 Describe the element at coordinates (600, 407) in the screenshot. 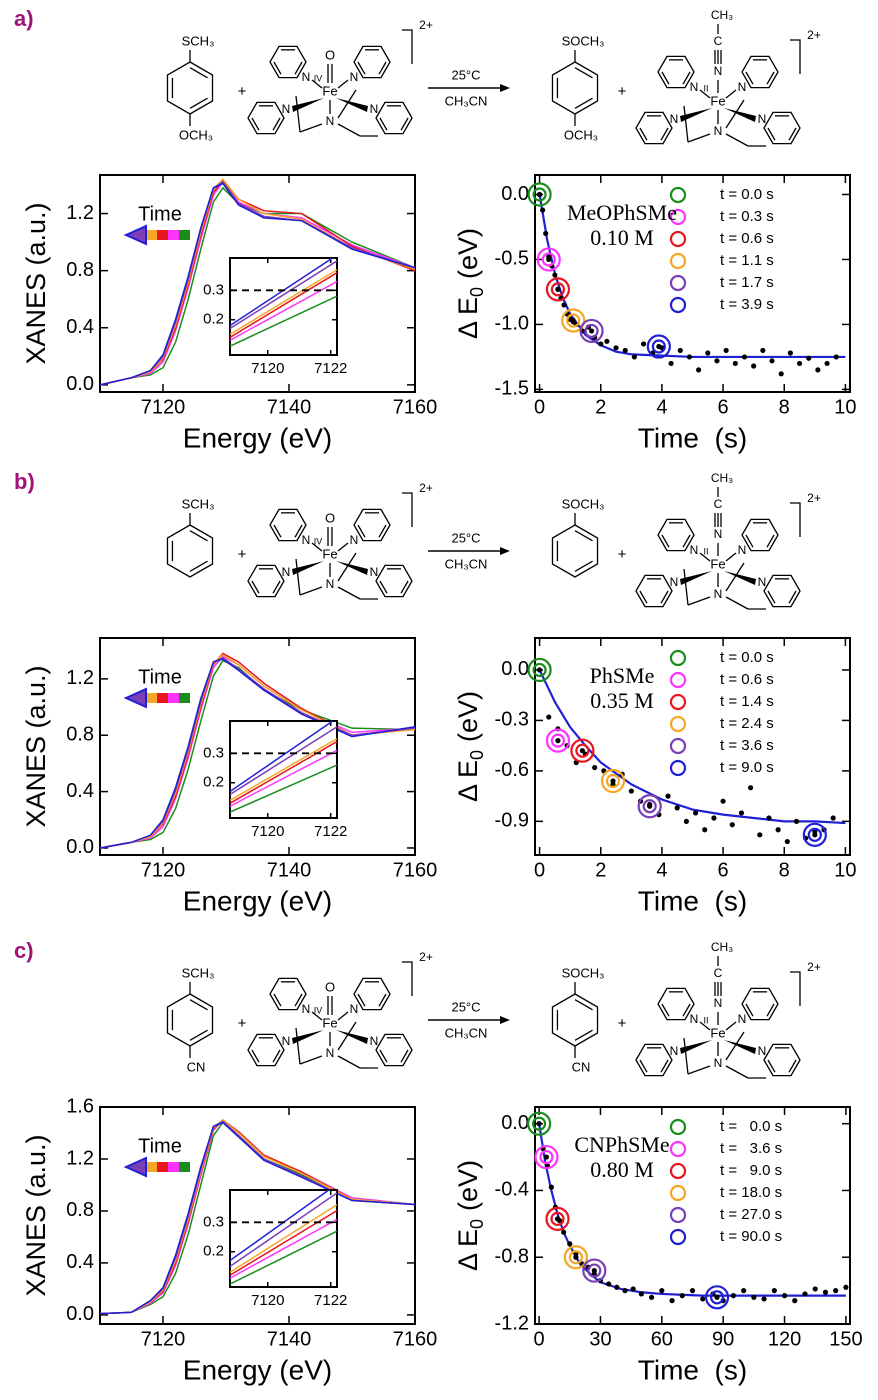

I see `x-tick-label: 2` at that location.